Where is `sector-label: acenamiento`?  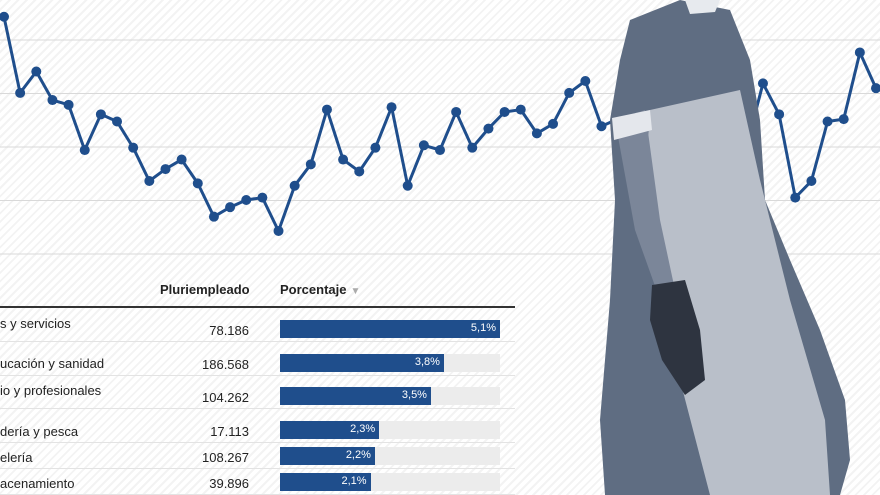 sector-label: acenamiento is located at coordinates (37, 483).